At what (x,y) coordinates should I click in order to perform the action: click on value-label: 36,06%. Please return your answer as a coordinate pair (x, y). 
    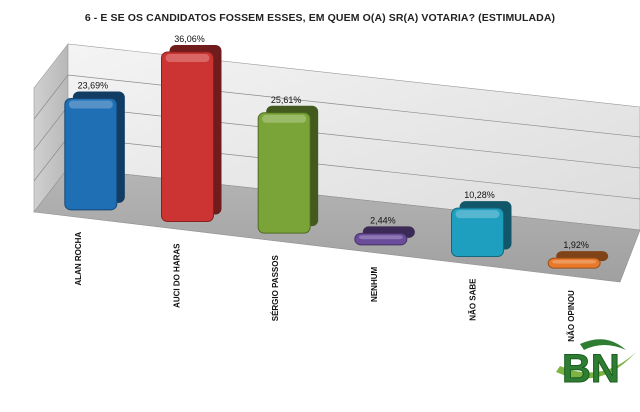
    Looking at the image, I should click on (189, 39).